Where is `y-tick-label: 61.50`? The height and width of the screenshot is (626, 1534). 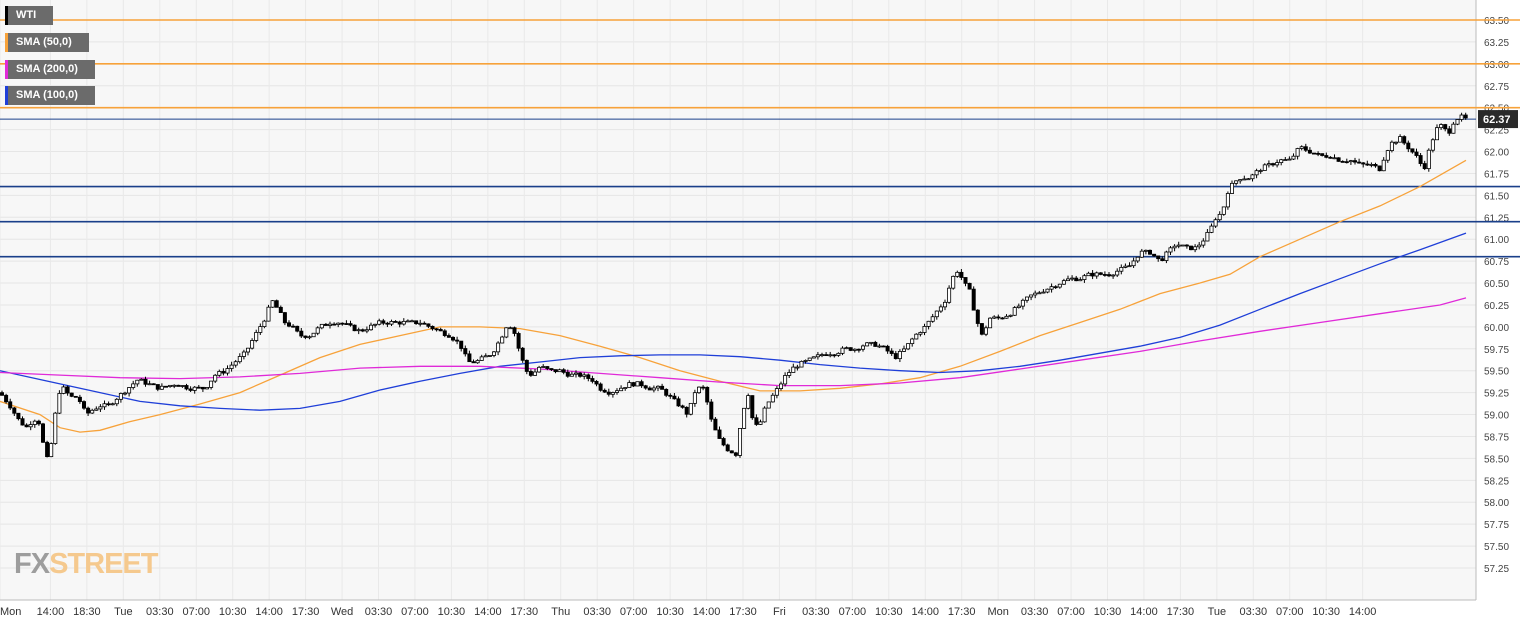
y-tick-label: 61.50 is located at coordinates (1496, 196).